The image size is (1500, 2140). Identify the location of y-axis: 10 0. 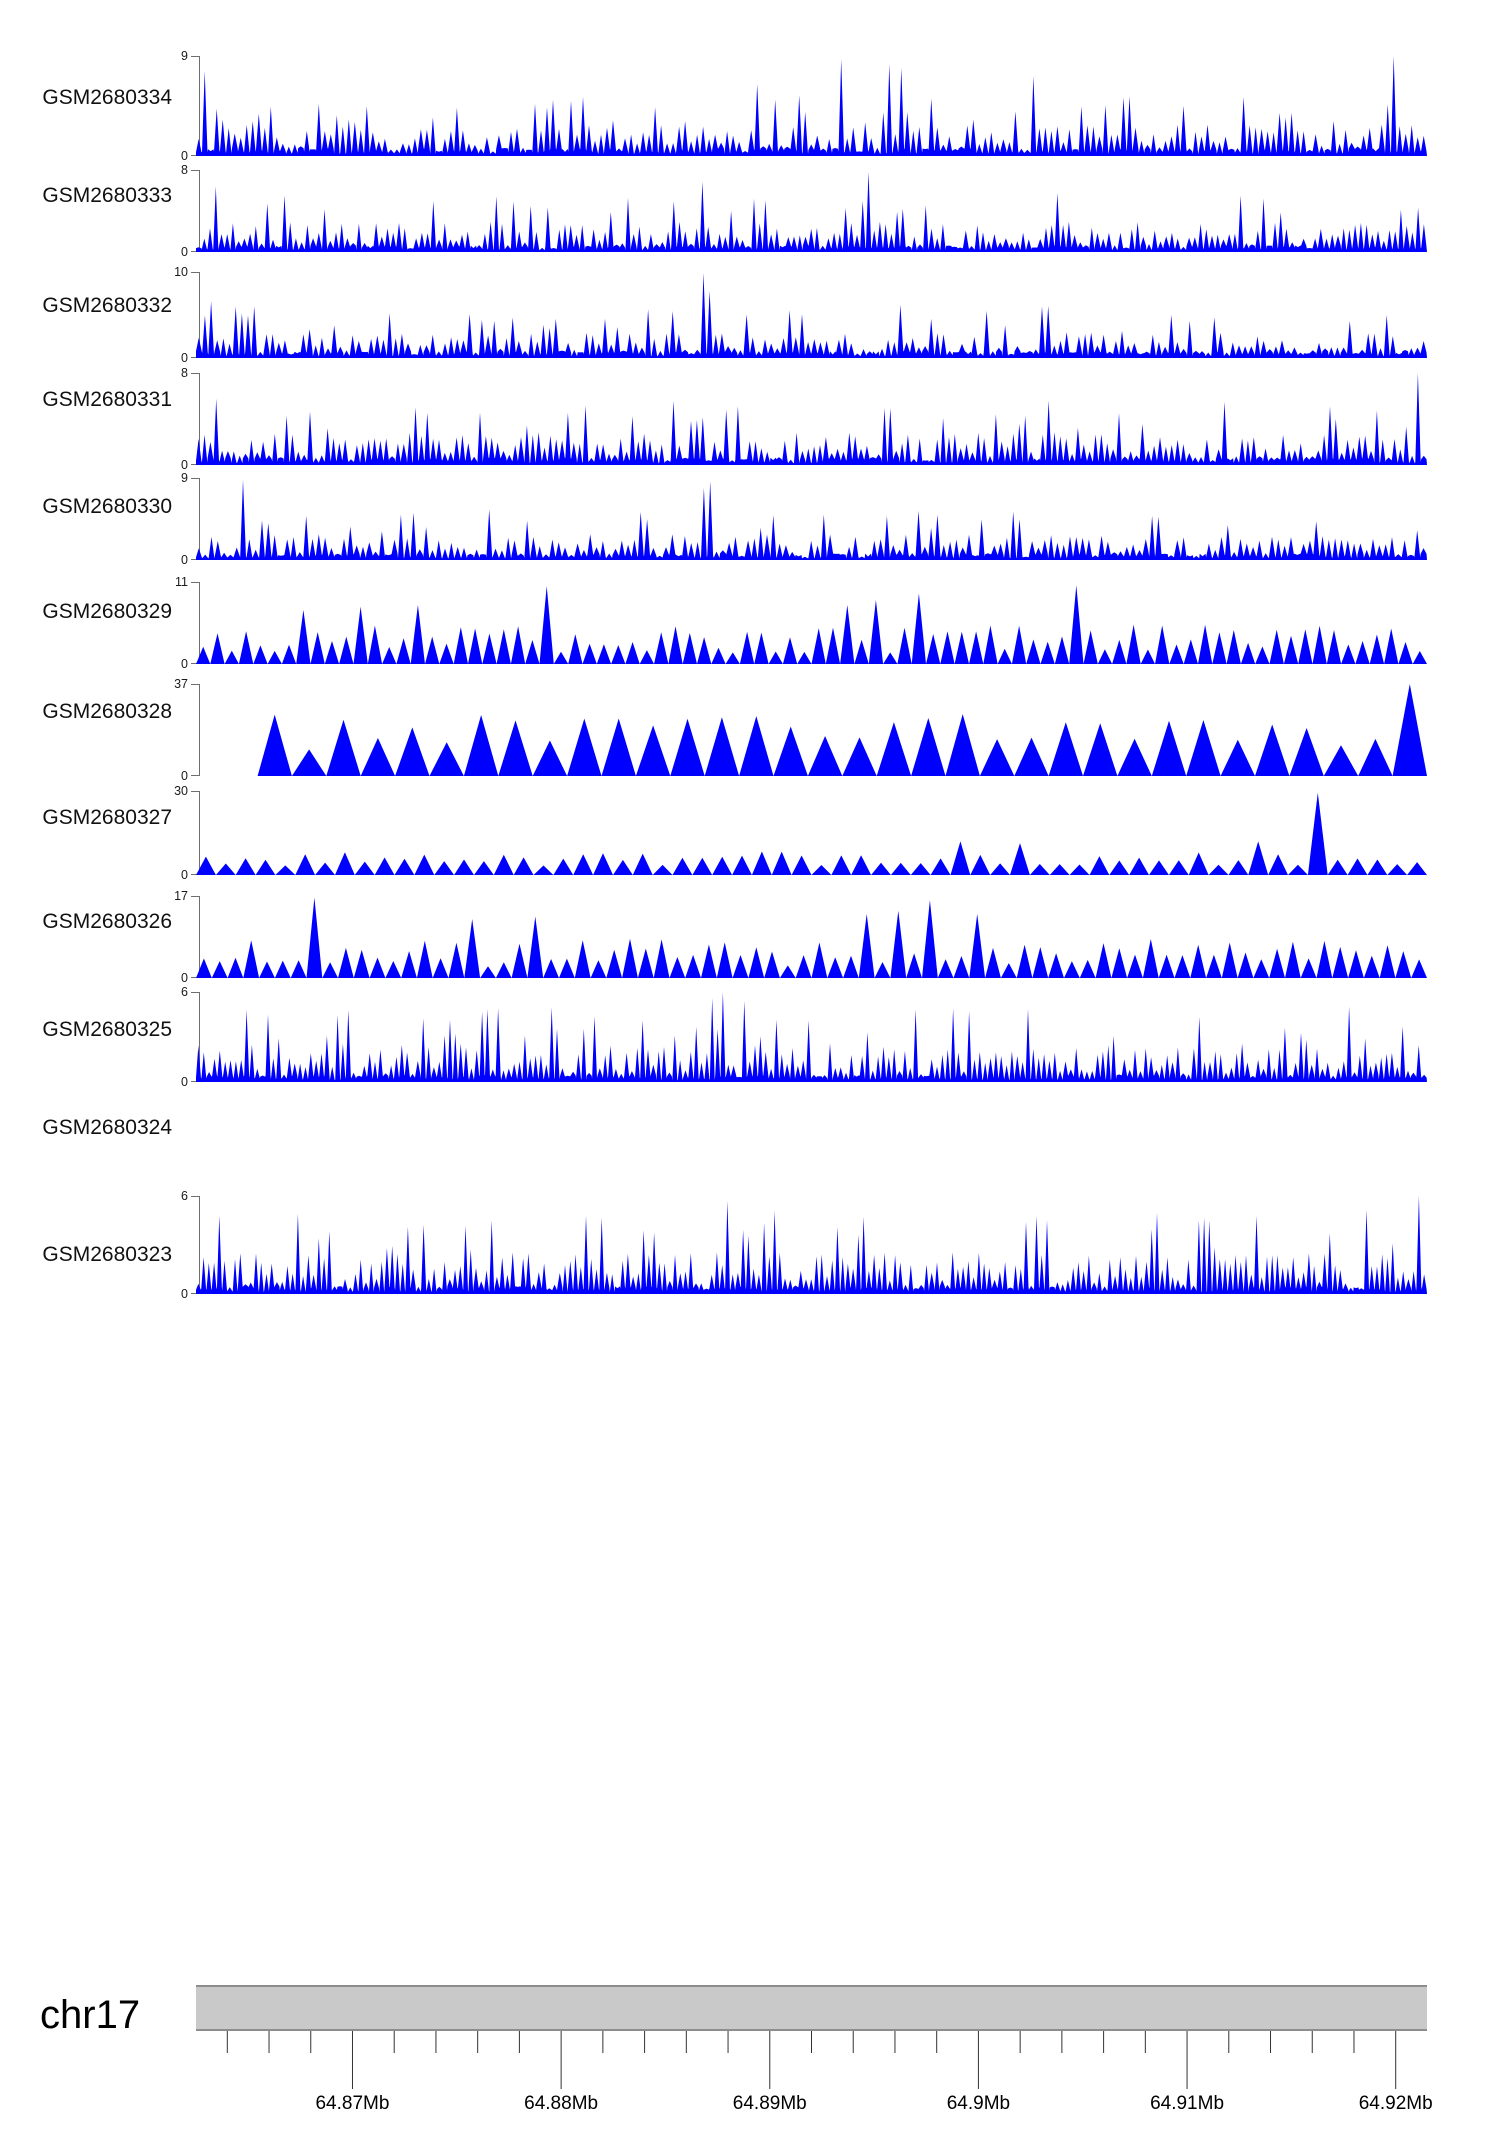
(187, 315).